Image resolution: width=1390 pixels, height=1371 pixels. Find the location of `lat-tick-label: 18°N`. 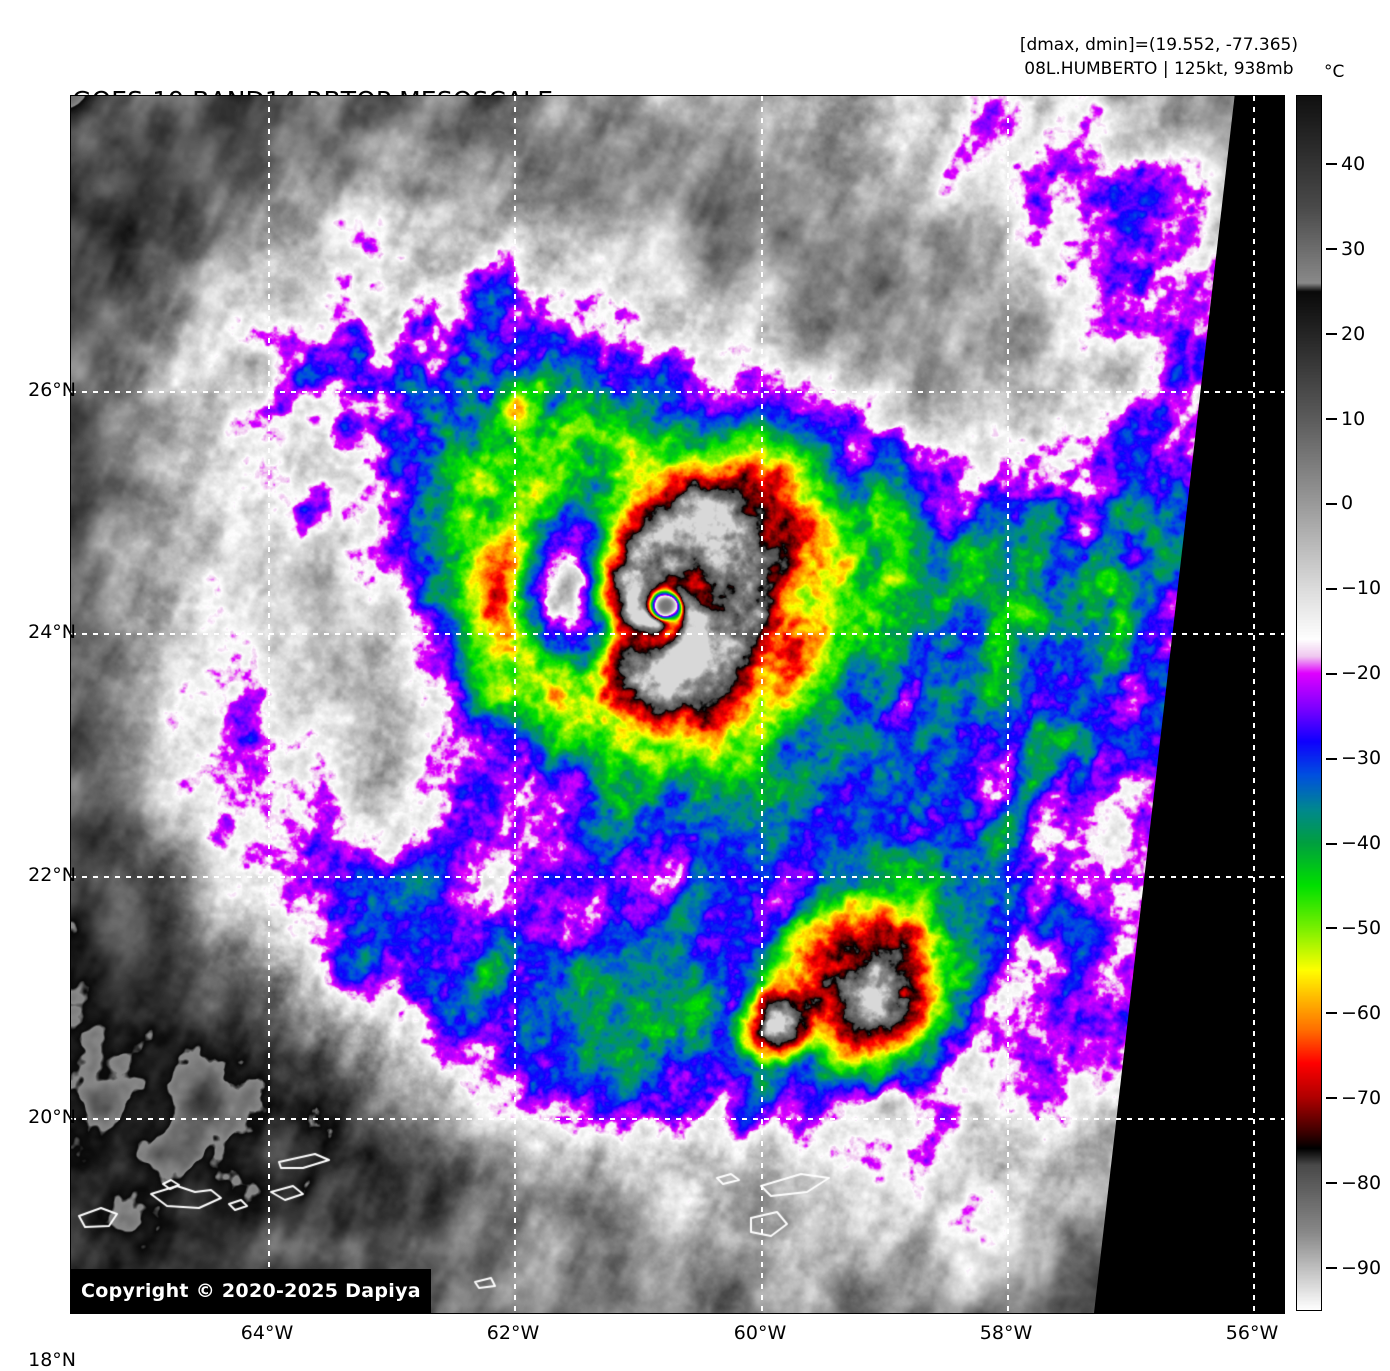

lat-tick-label: 18°N is located at coordinates (52, 1360).